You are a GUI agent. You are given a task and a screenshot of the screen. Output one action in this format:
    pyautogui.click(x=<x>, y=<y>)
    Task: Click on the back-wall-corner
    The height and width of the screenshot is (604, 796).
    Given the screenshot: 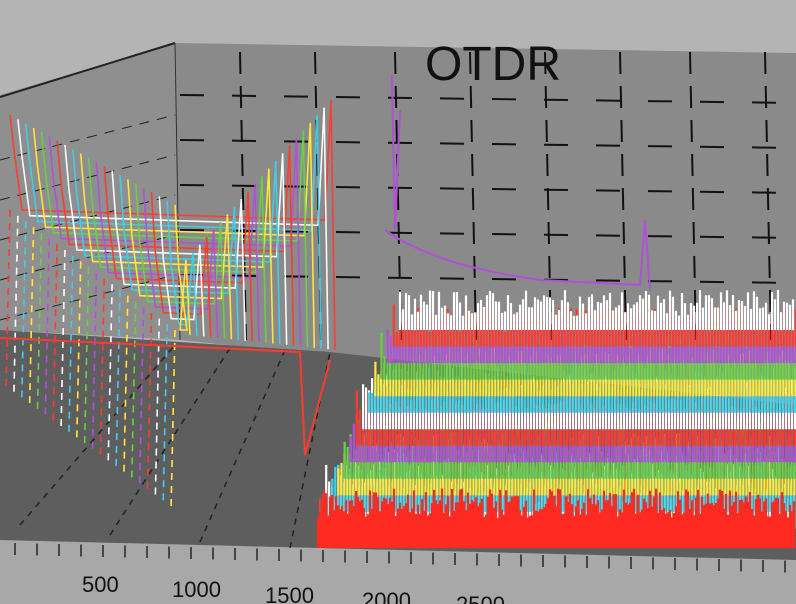 What is the action you would take?
    pyautogui.click(x=177, y=191)
    